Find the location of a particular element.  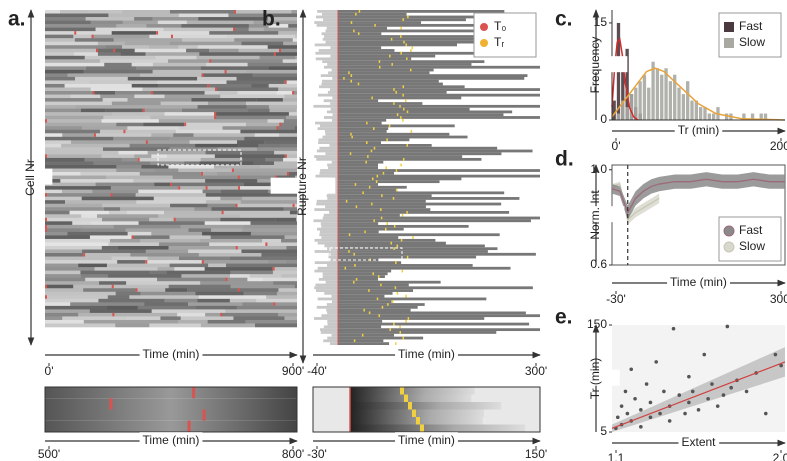

x-tick-label: -40' is located at coordinates (317, 371).